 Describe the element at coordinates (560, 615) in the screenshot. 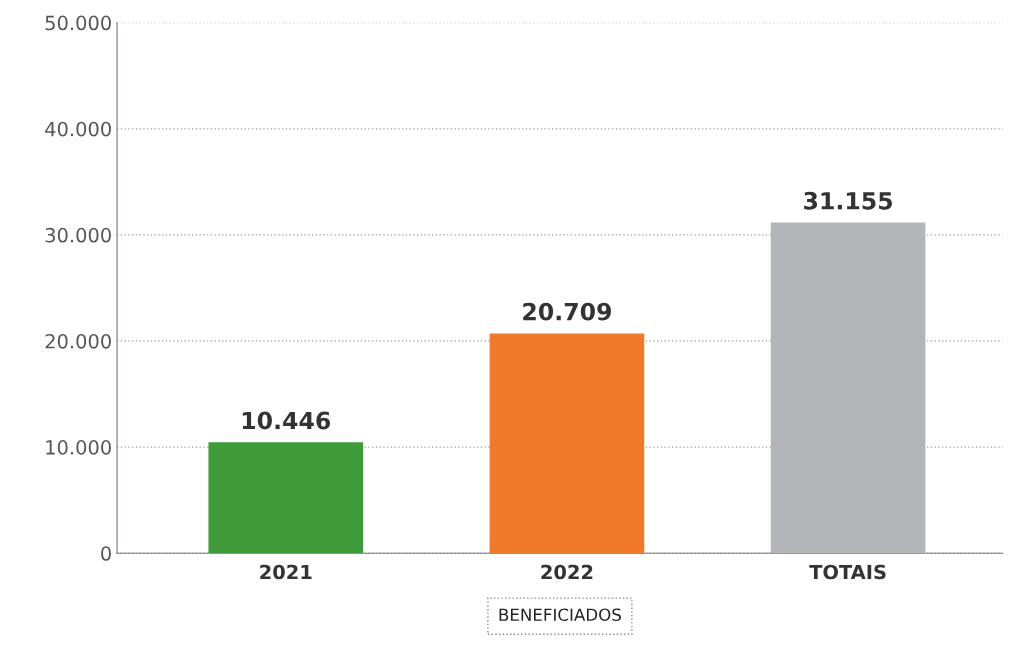

I see `x-axis-title: BENEFICIADOS` at that location.